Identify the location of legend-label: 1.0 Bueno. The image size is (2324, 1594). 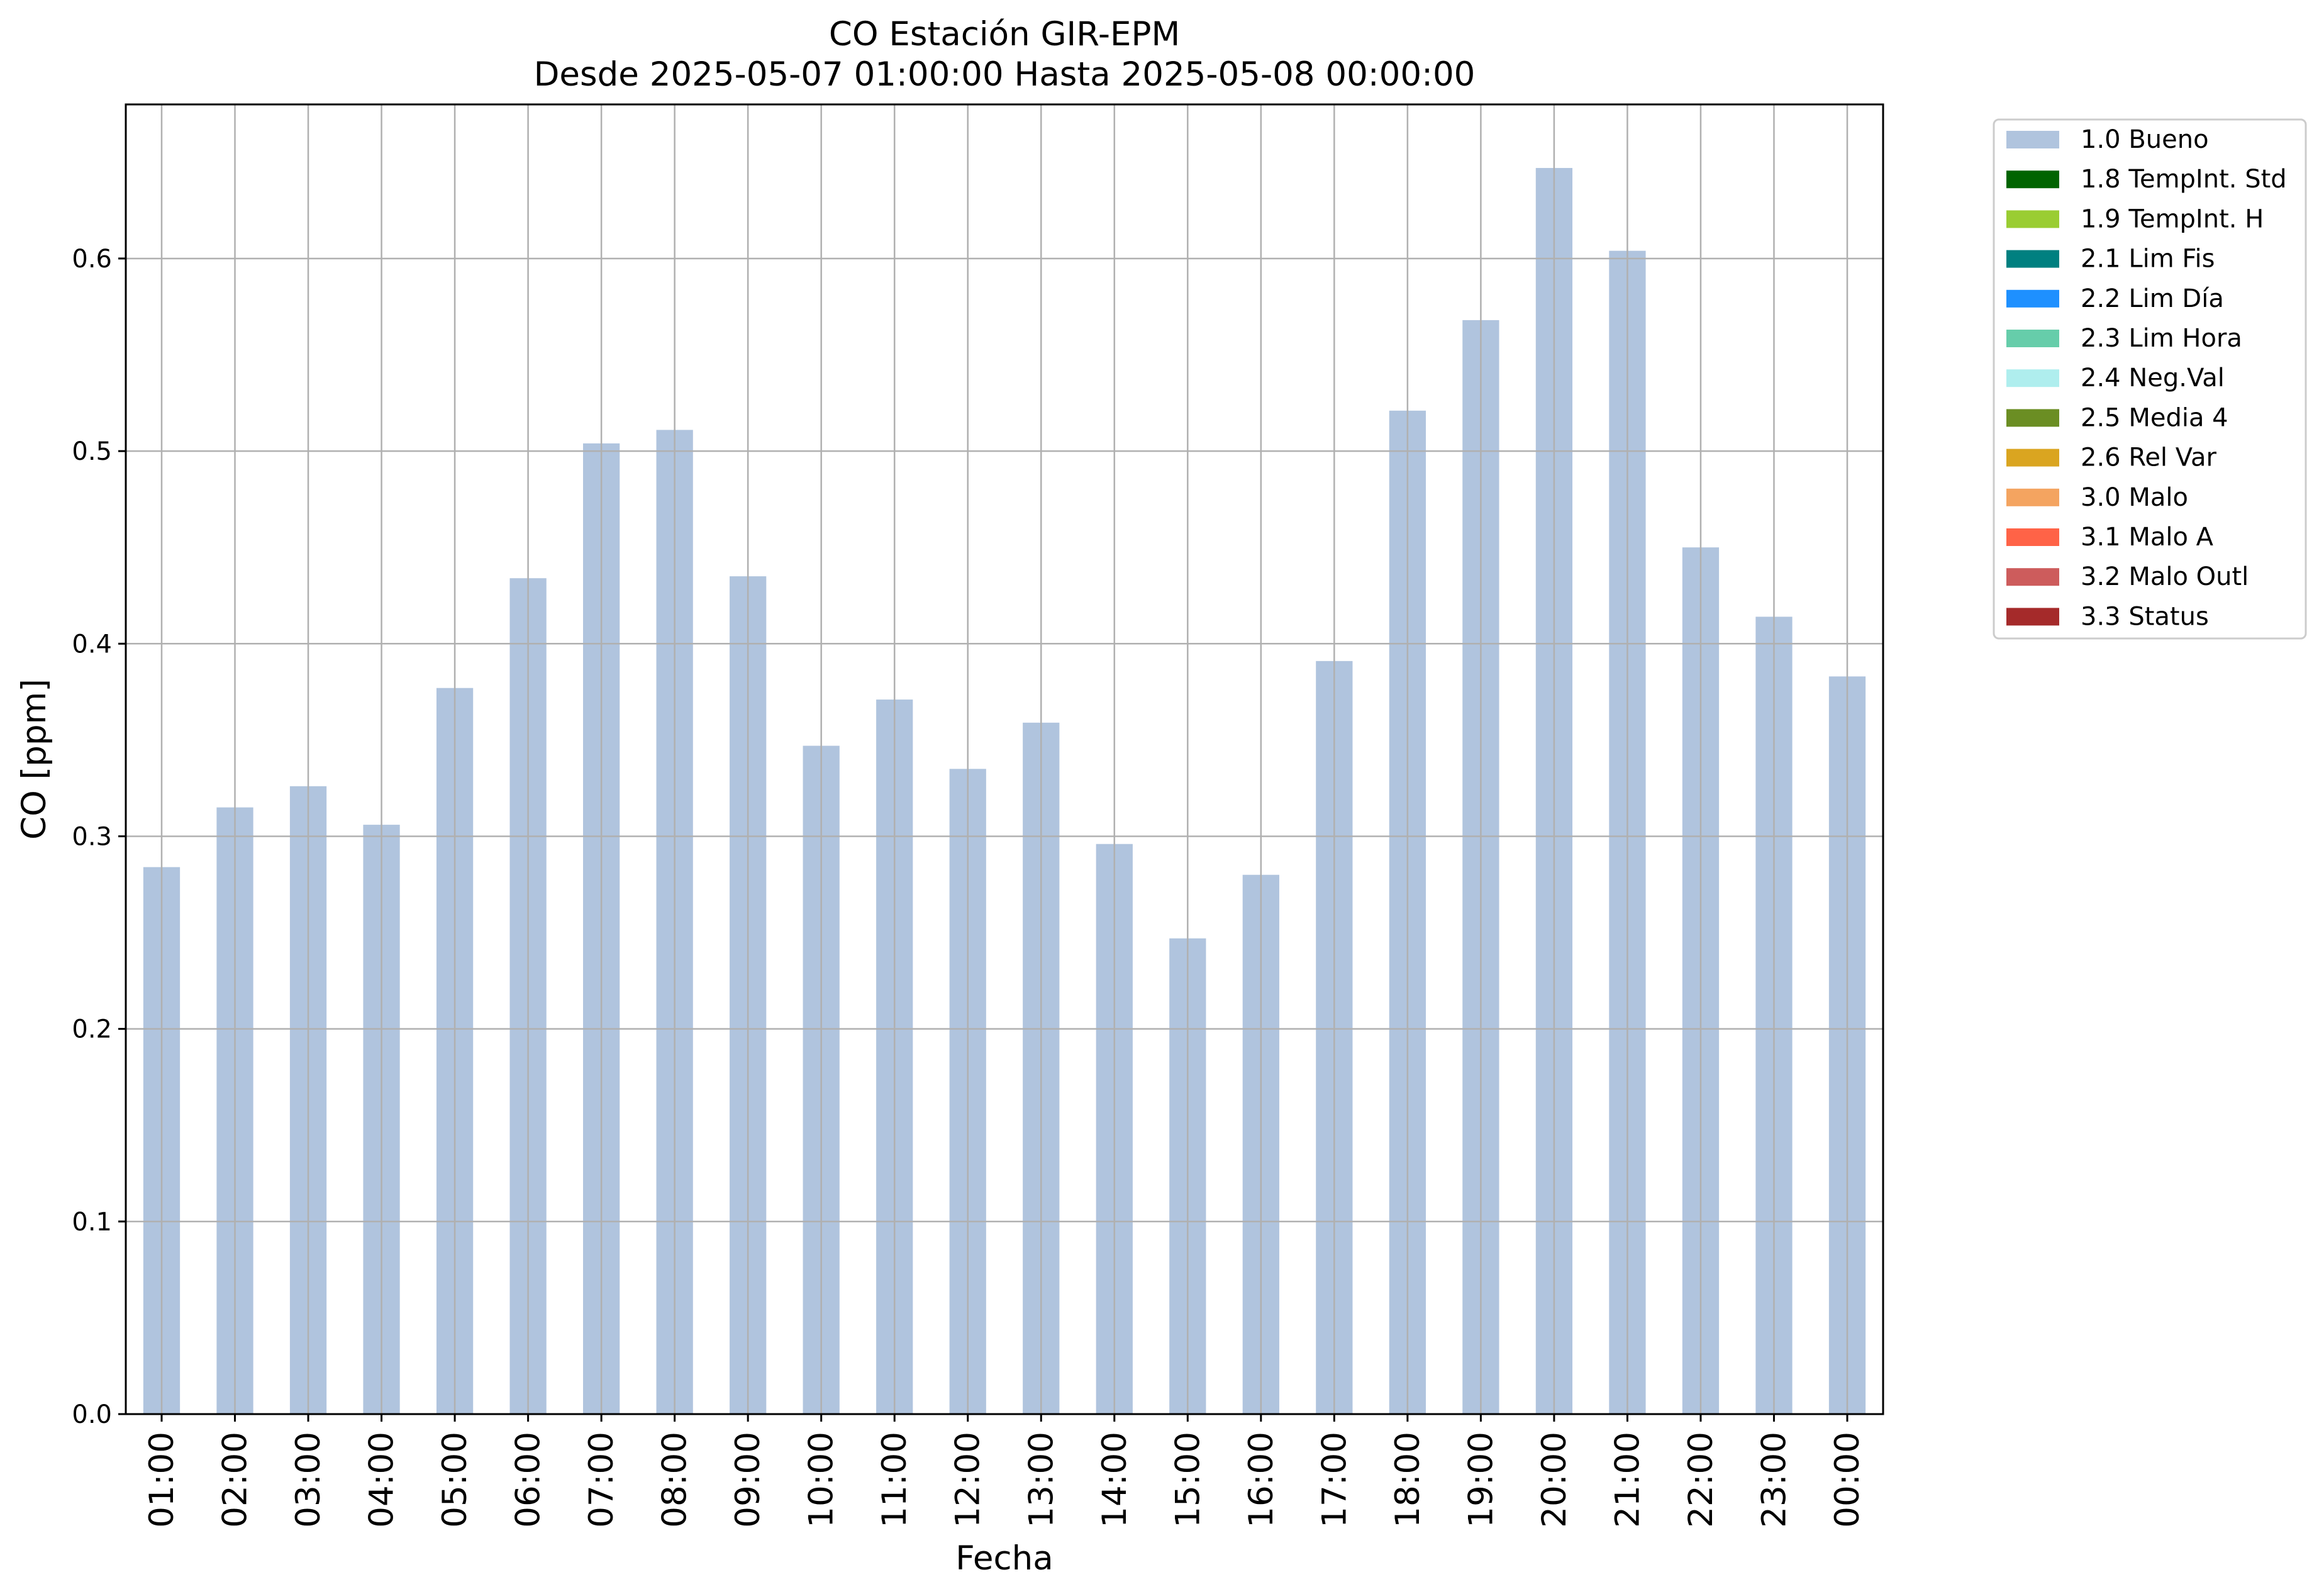
(2145, 139).